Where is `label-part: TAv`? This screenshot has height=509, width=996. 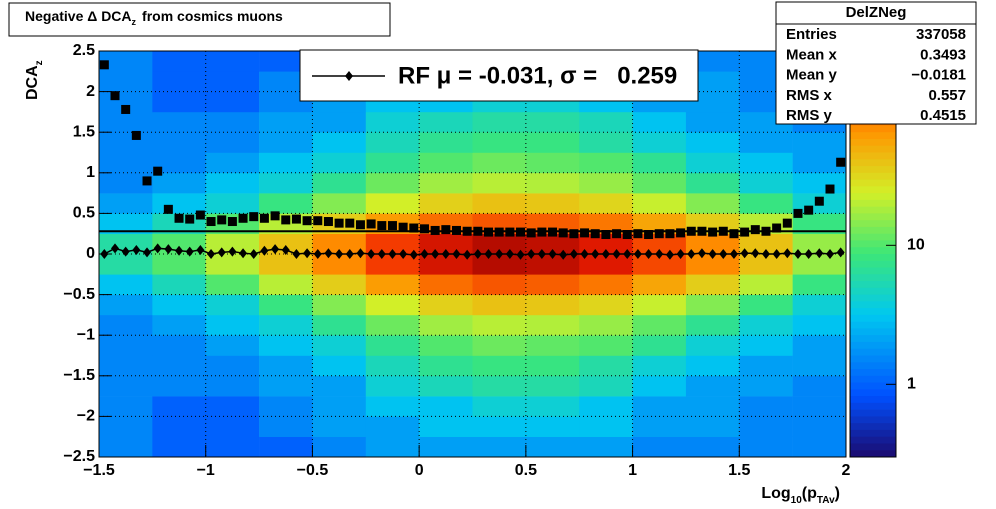
label-part: TAv is located at coordinates (826, 500).